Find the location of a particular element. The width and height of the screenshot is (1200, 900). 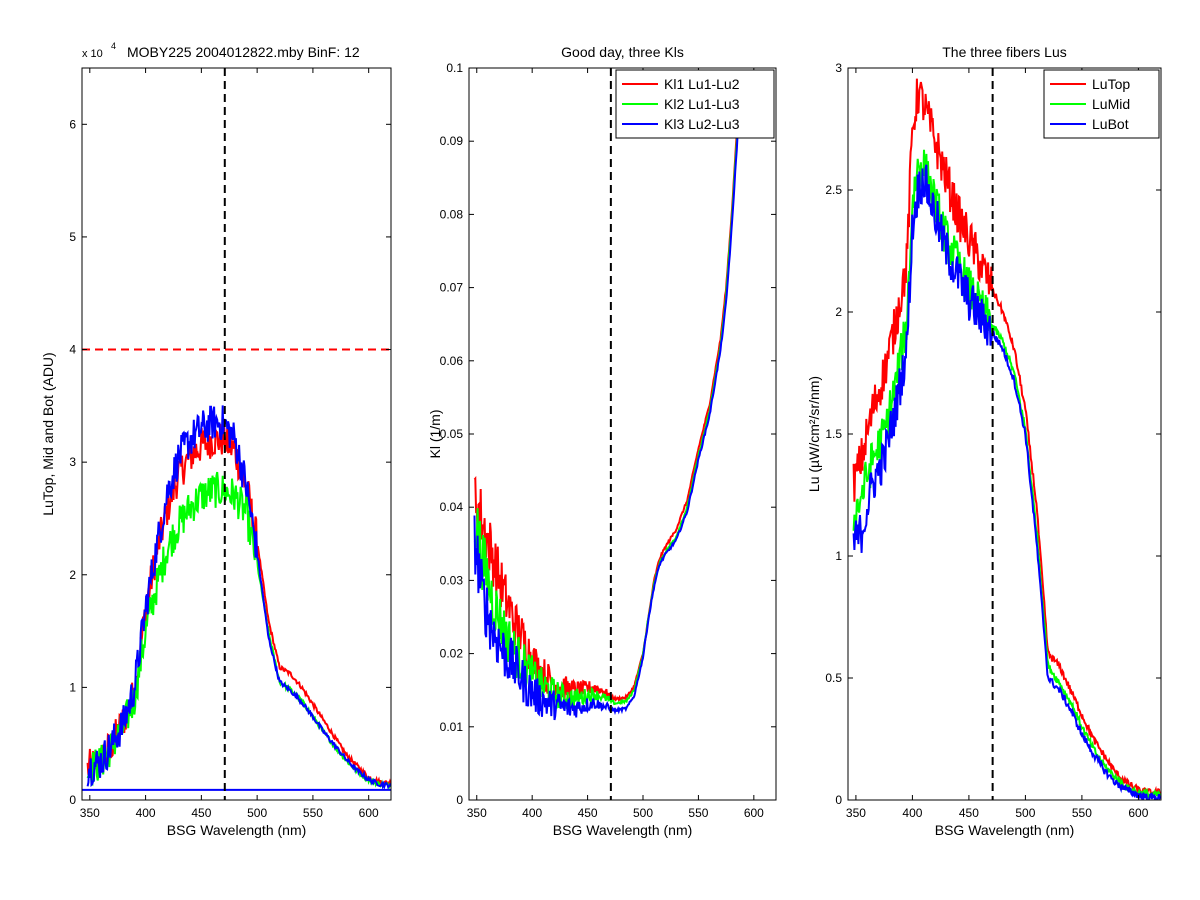

chart-title: MOBY225 2004012822.mby BinF: 12 is located at coordinates (243, 52).